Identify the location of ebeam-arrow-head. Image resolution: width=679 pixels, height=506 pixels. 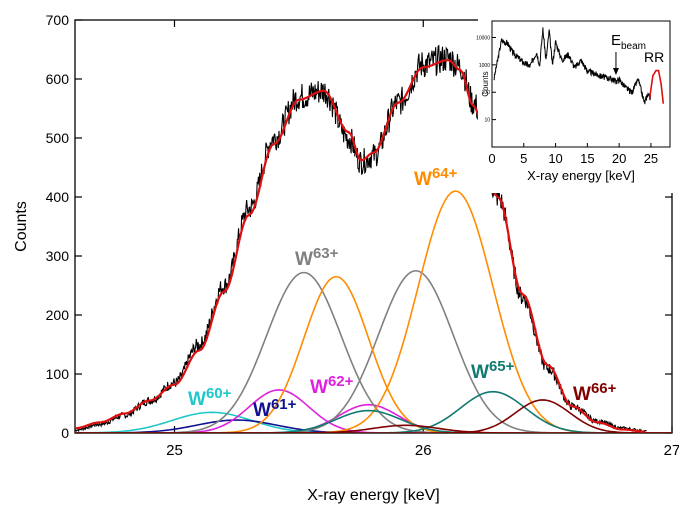
(615, 71).